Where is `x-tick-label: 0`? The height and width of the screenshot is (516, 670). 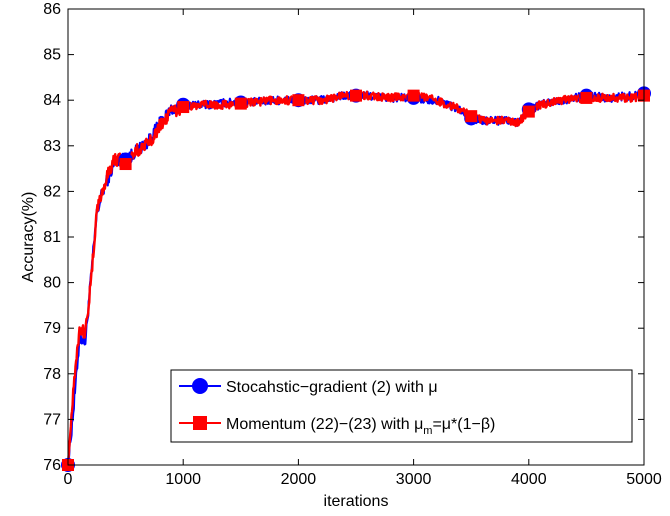 x-tick-label: 0 is located at coordinates (68, 479).